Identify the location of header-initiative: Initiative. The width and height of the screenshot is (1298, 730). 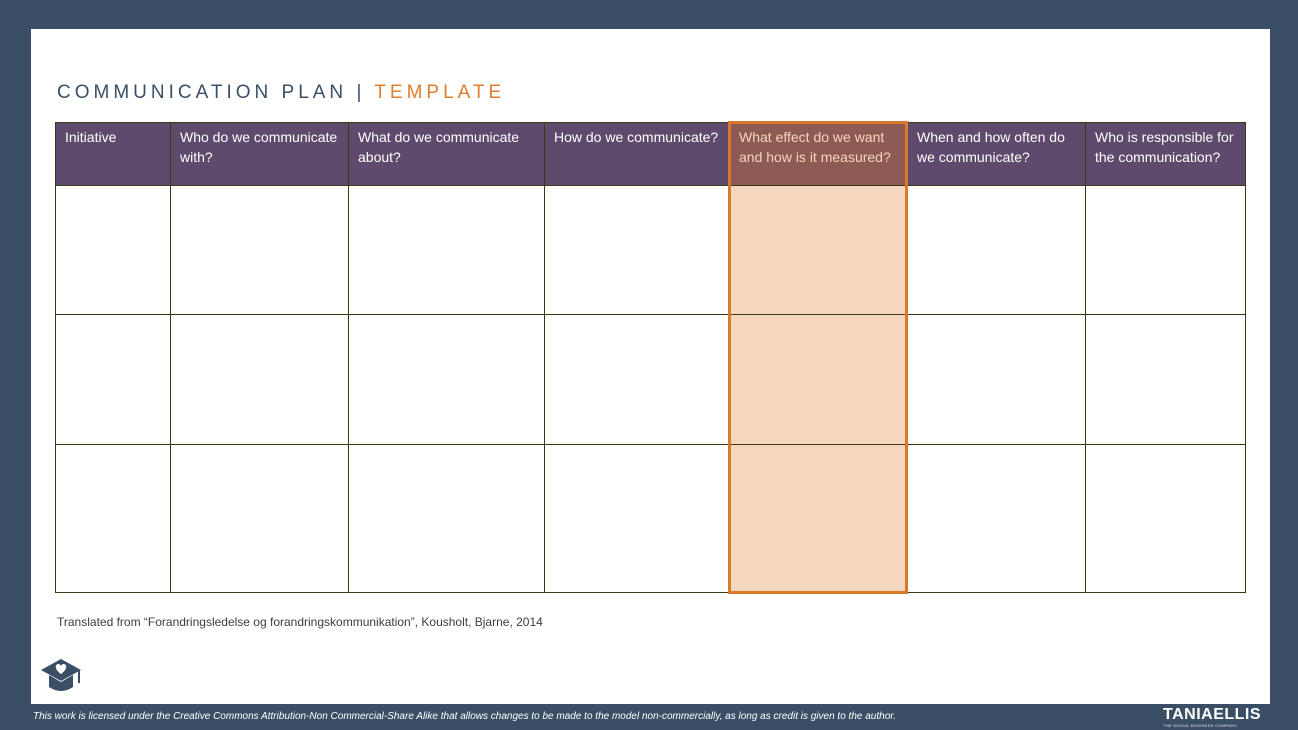
(113, 154).